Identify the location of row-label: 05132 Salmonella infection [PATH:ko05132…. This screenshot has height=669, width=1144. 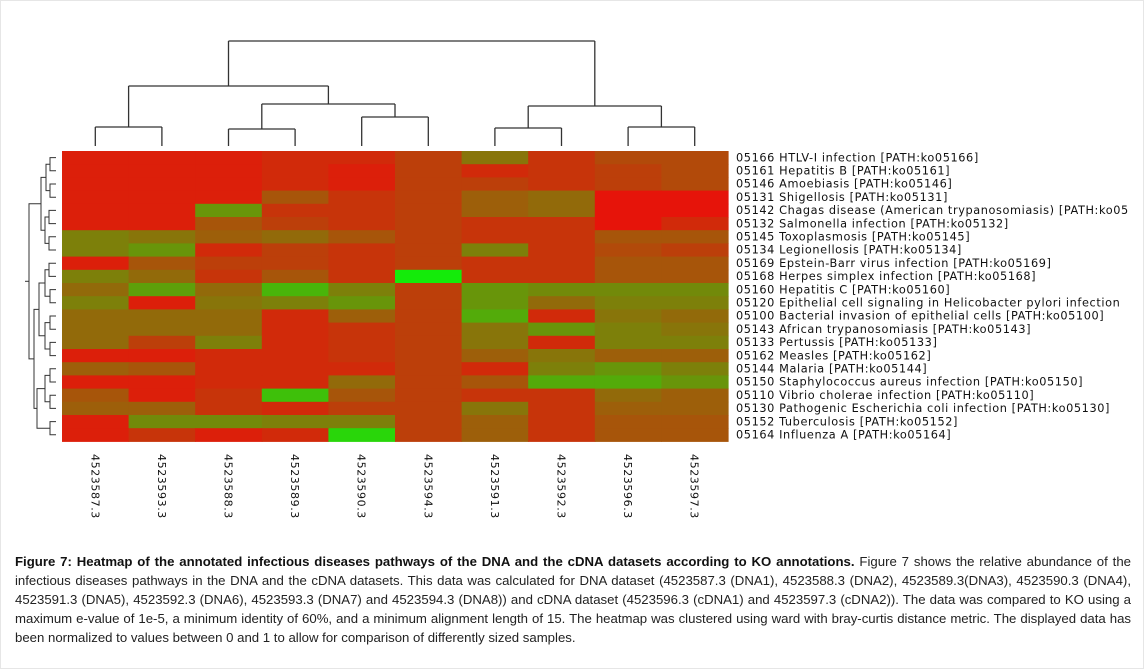
(872, 223).